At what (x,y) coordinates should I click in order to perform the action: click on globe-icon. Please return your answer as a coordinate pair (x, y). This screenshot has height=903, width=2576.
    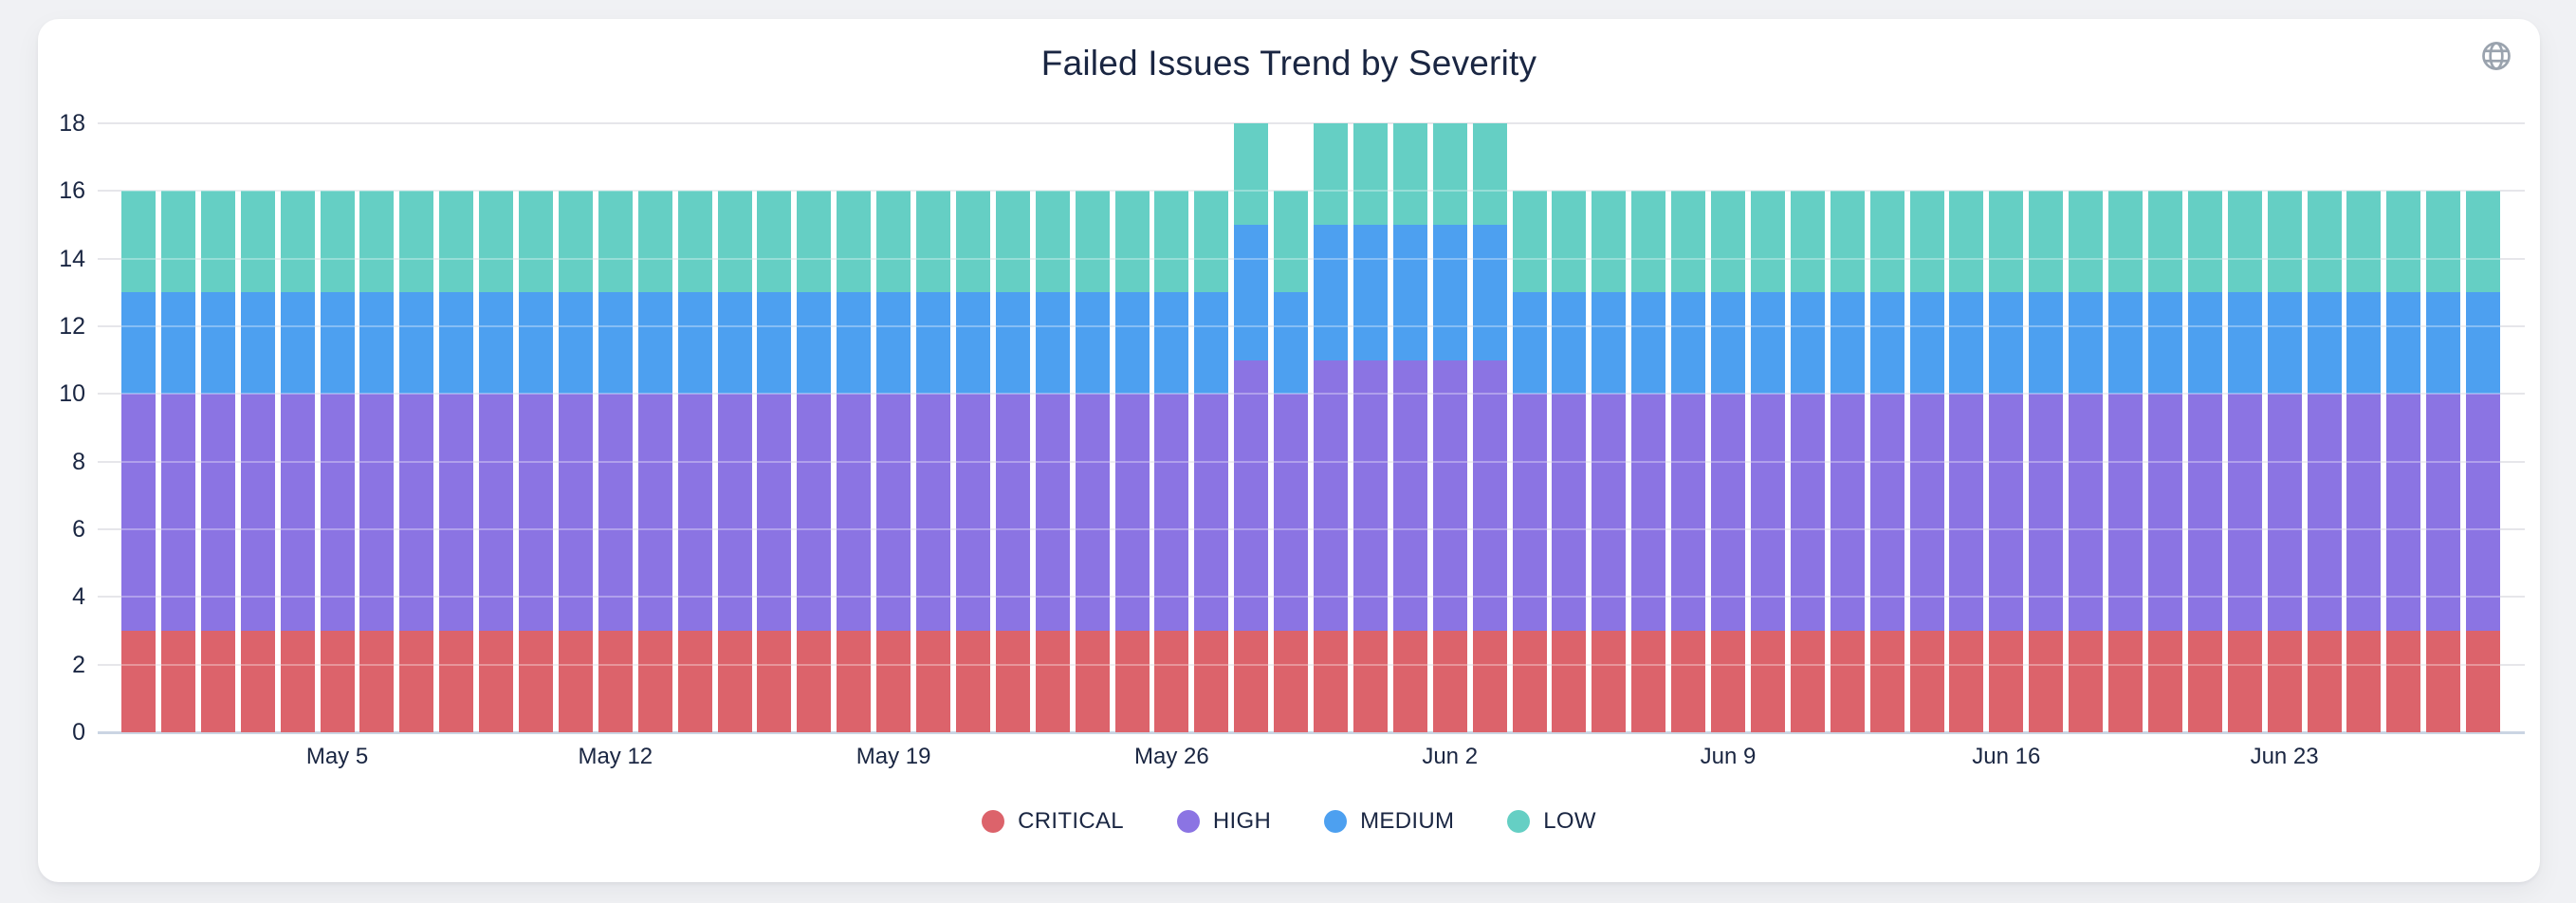
    Looking at the image, I should click on (2496, 57).